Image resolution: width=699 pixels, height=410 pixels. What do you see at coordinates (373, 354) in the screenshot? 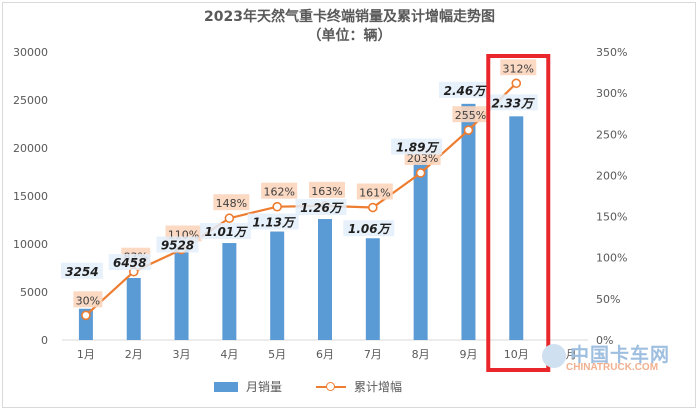
I see `x-tick-label: 7月` at bounding box center [373, 354].